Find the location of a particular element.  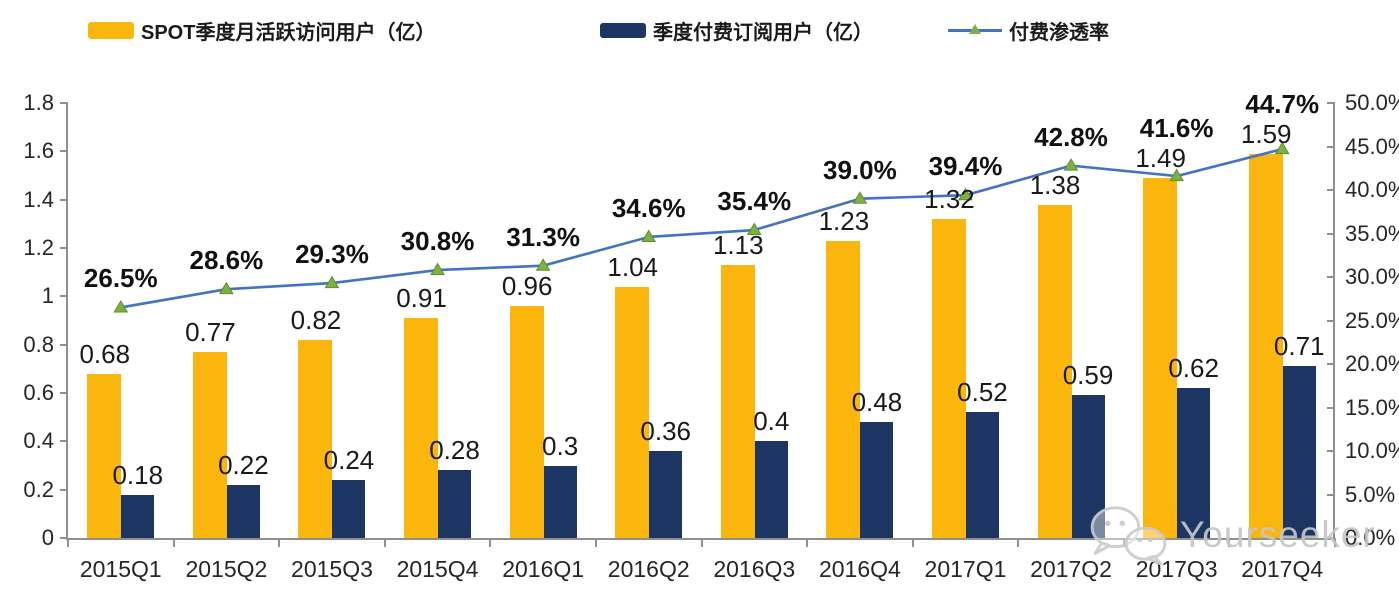

right-axis-tick-label: 0.0% is located at coordinates (1370, 537).